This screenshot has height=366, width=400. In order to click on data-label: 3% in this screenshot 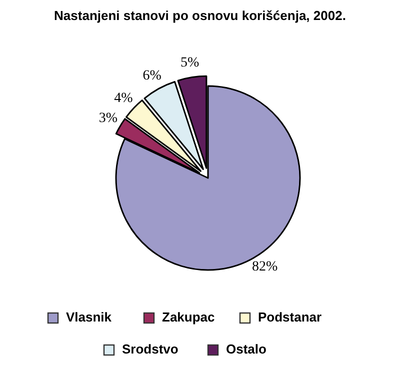, I will do `click(108, 118)`.